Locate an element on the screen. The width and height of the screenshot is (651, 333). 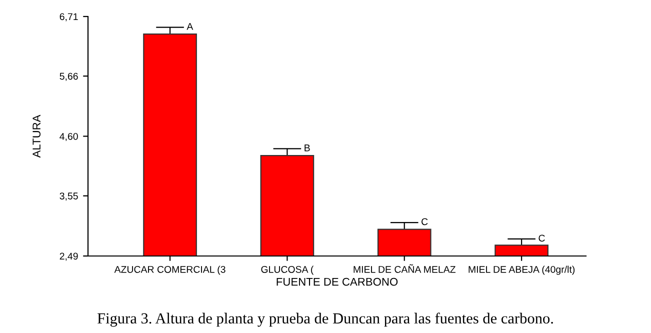
y-tick-label: 3,55 is located at coordinates (69, 196).